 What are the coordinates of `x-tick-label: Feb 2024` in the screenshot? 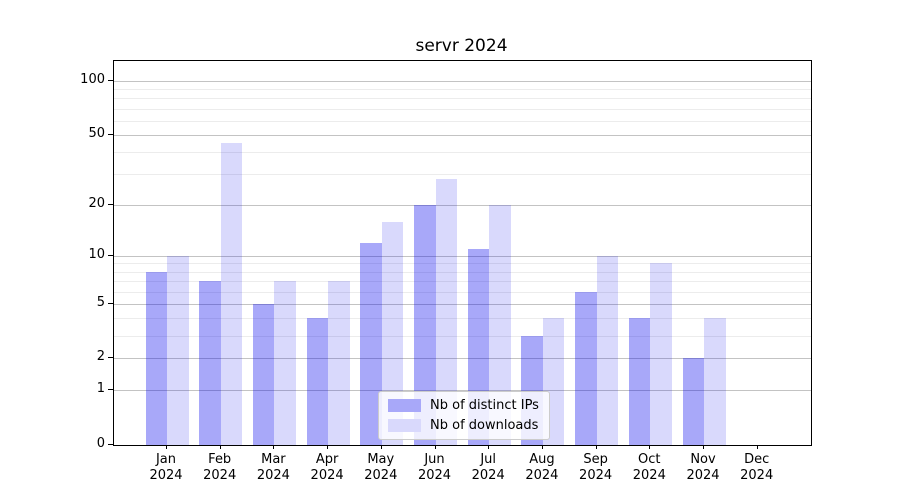 It's located at (220, 468).